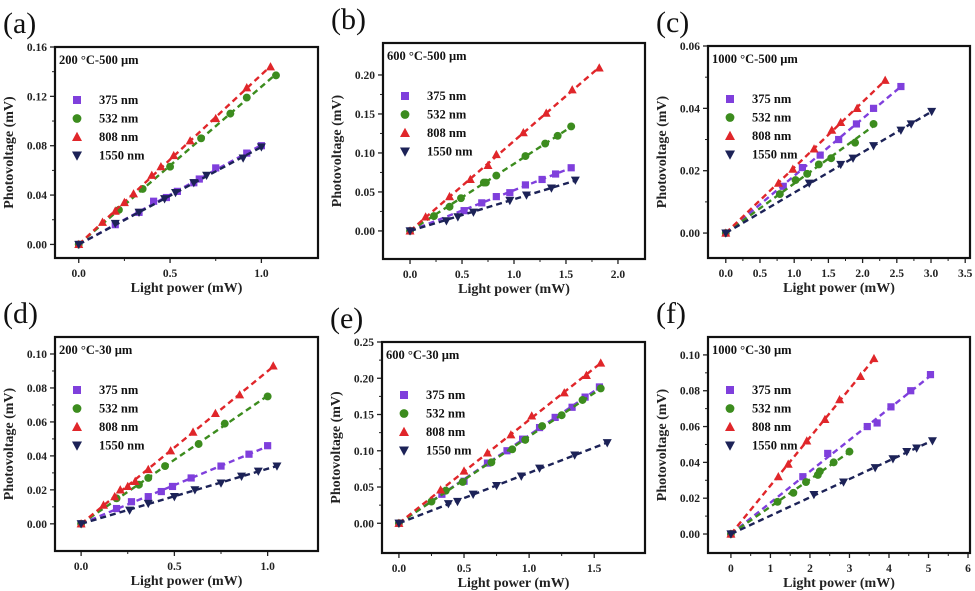 This screenshot has width=975, height=591. I want to click on x-tick-label: 0.5, so click(760, 274).